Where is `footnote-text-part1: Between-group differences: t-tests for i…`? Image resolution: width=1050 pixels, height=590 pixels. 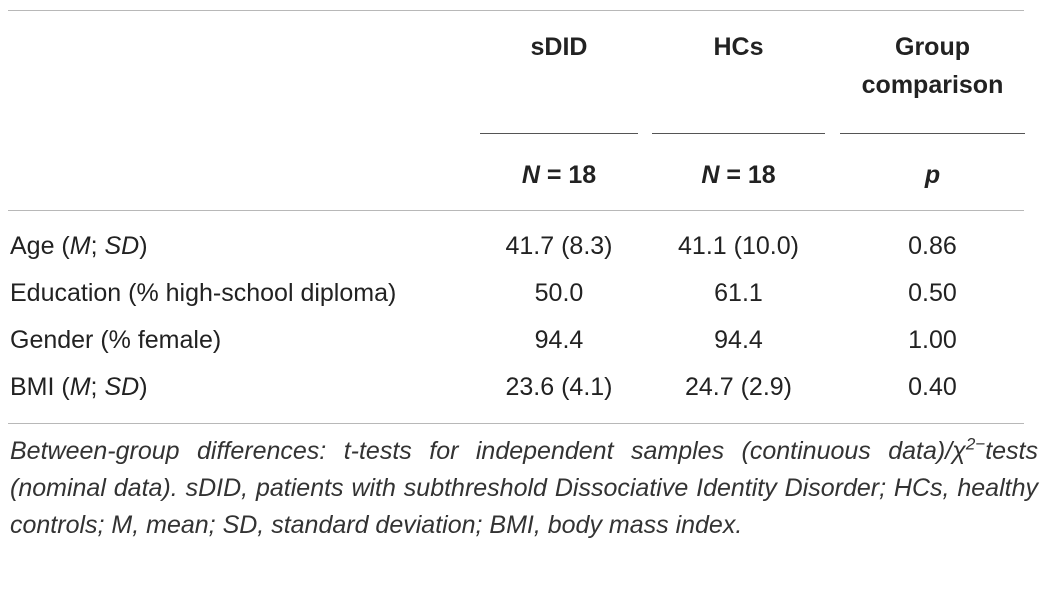
footnote-text-part1: Between-group differences: t-tests for i… is located at coordinates (488, 451).